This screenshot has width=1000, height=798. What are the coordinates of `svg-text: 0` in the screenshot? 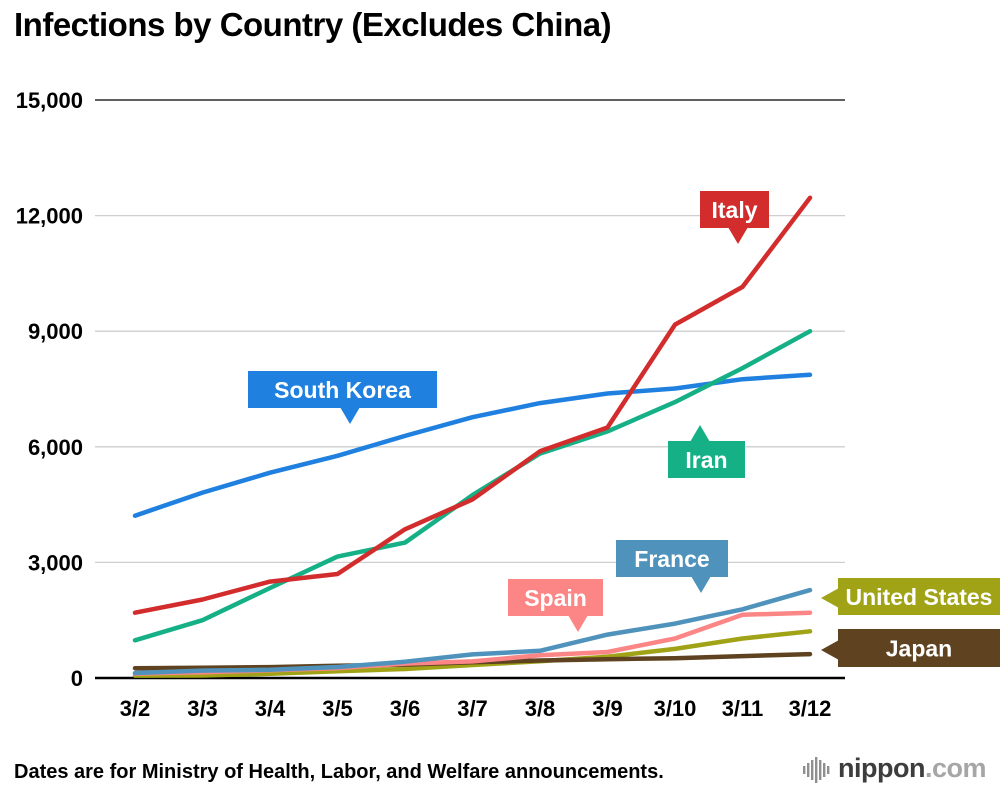 It's located at (77, 678).